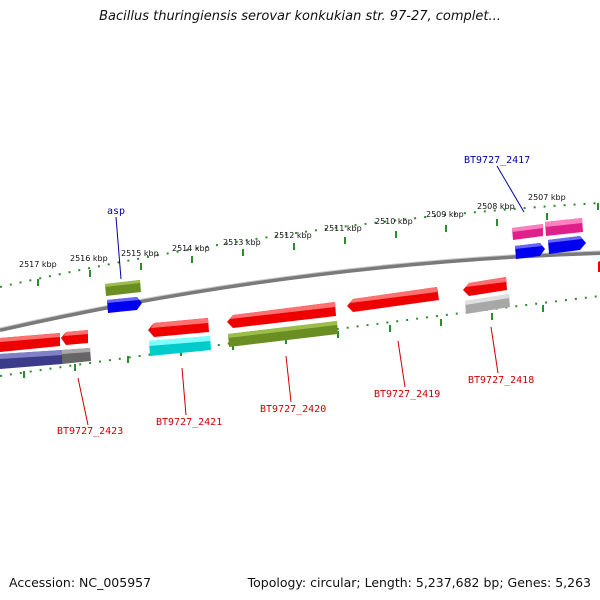 This screenshot has height=600, width=600. What do you see at coordinates (547, 197) in the screenshot?
I see `scale-label-2507: 2507 kbp` at bounding box center [547, 197].